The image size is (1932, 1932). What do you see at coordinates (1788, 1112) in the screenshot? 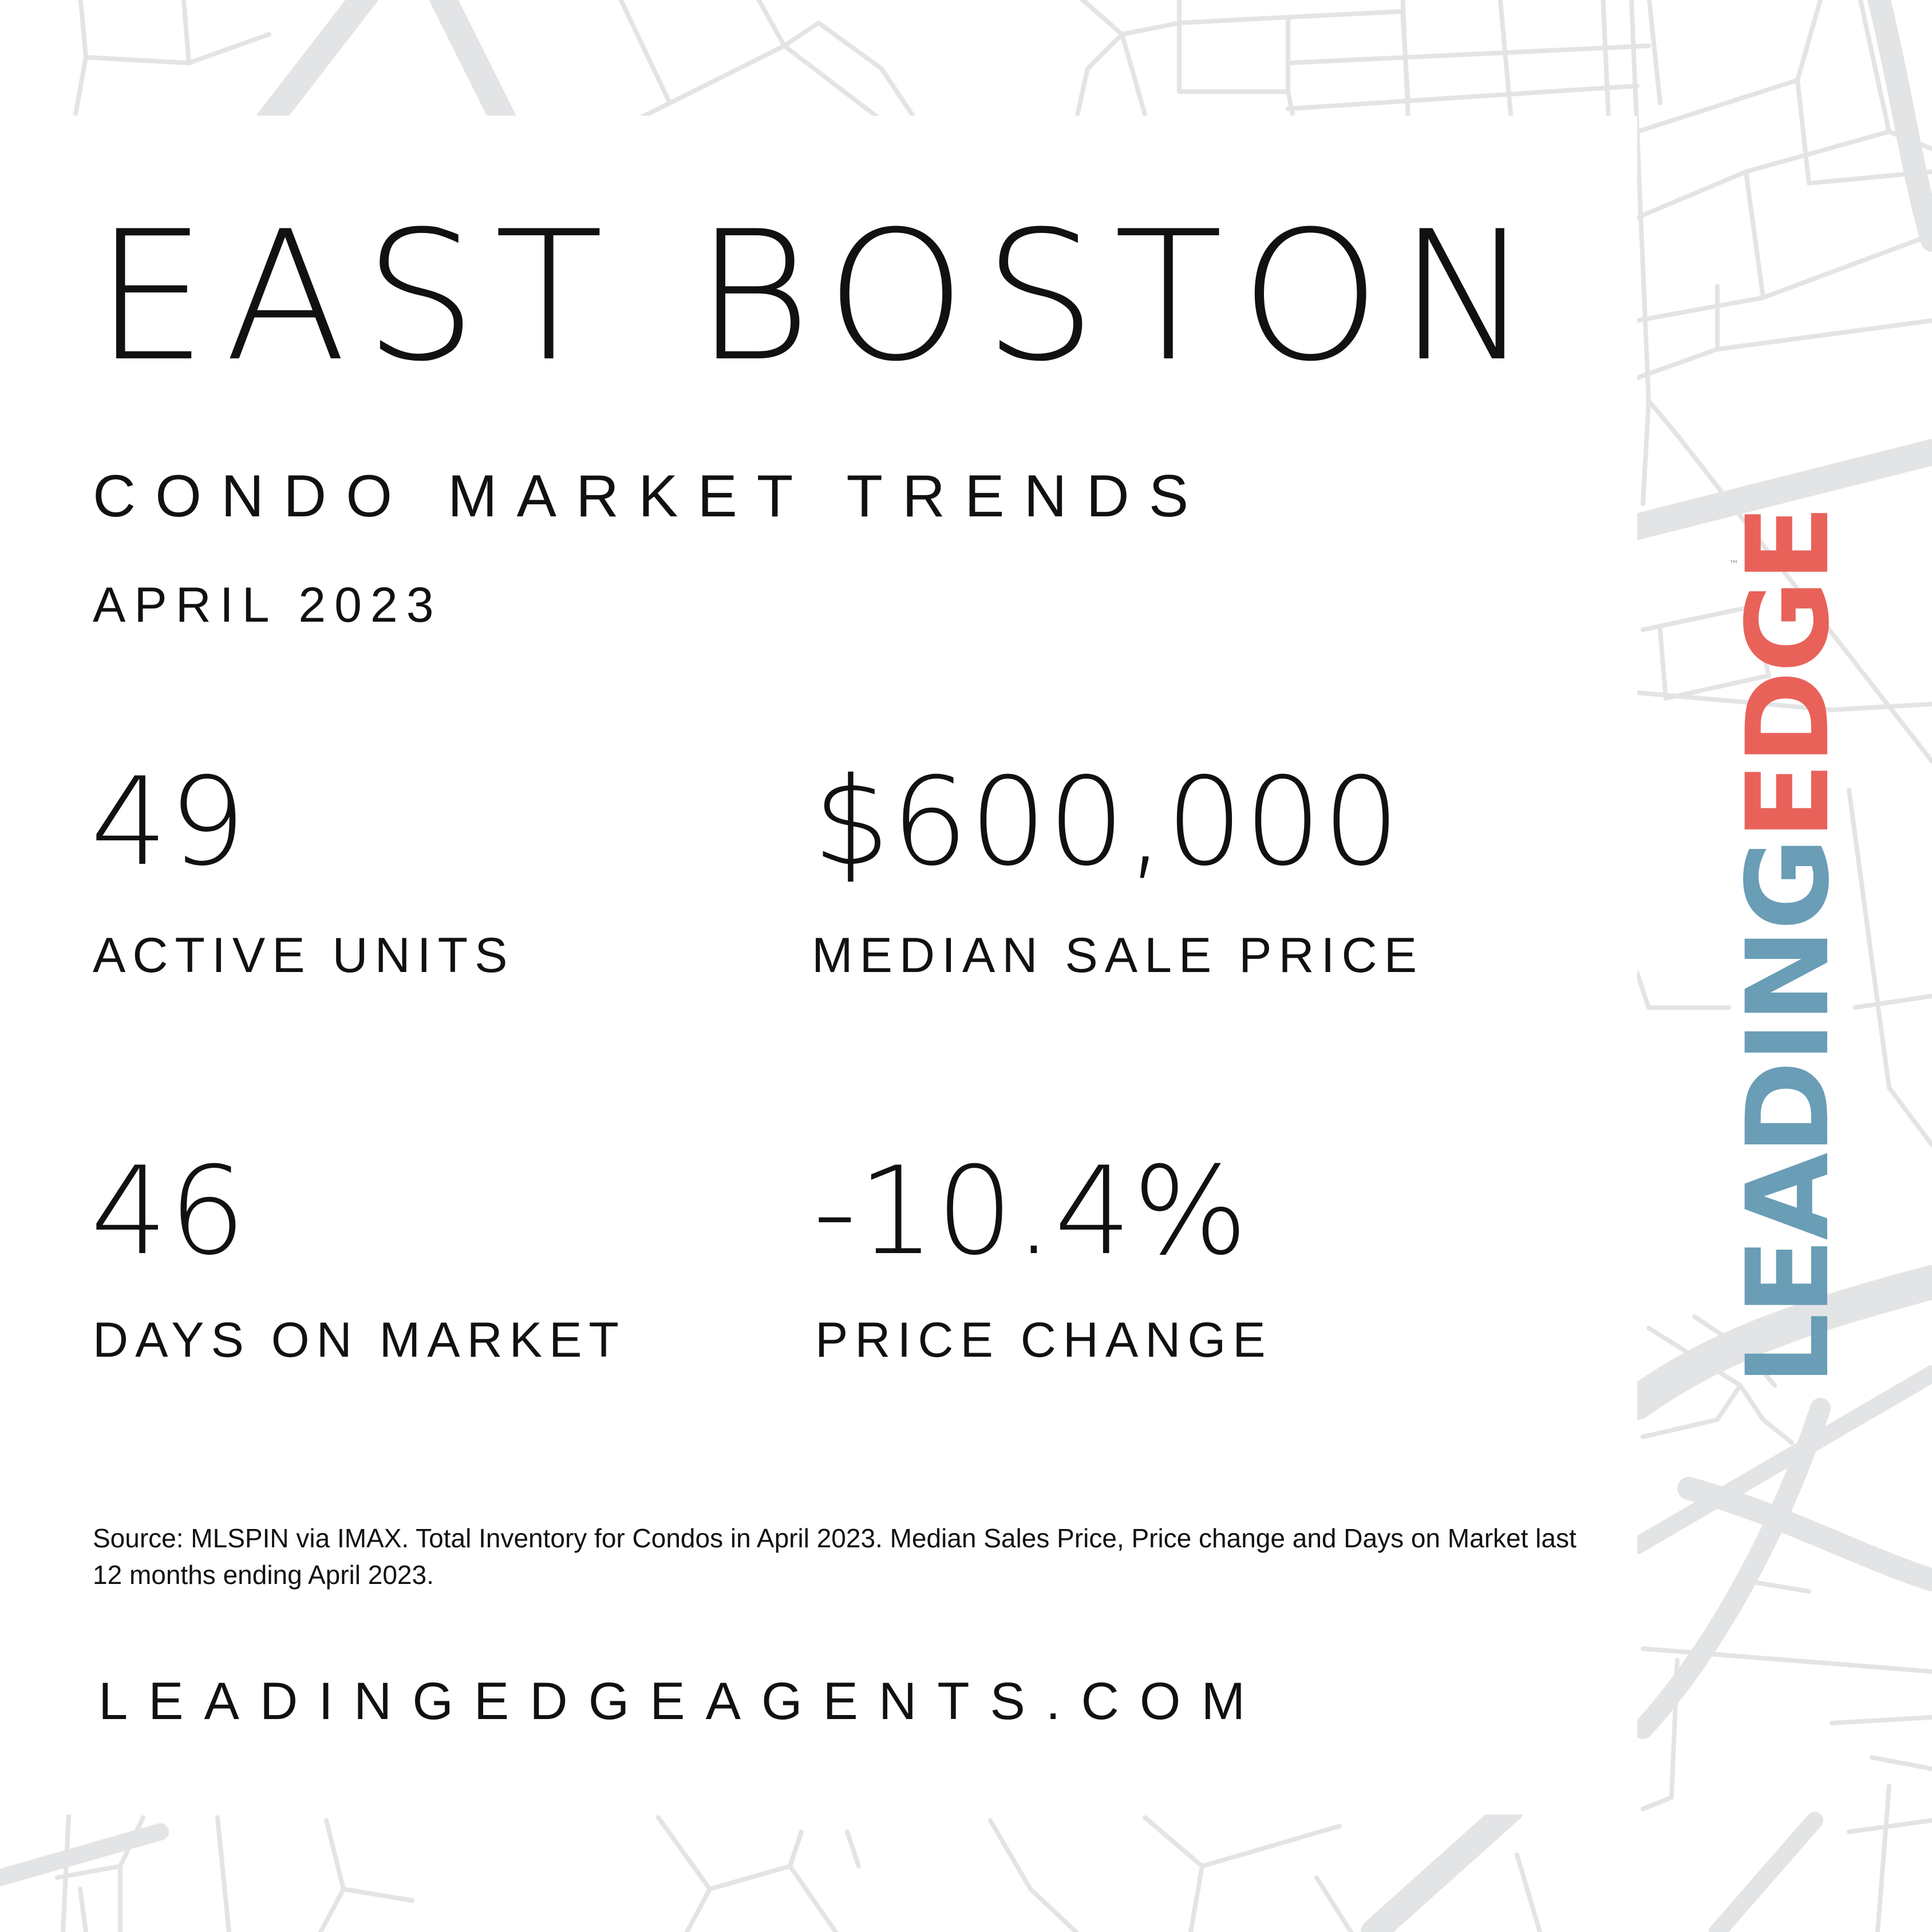
I see `logo-text-leading: LEADING` at bounding box center [1788, 1112].